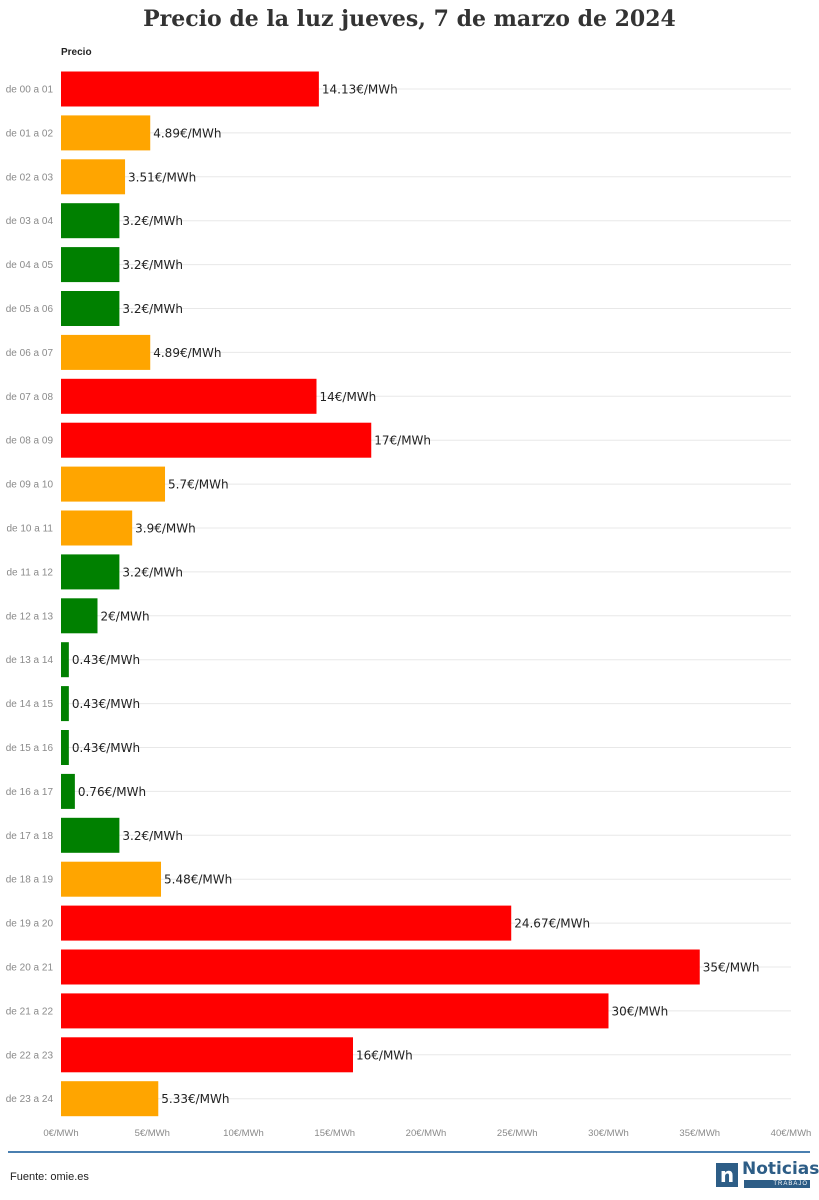 This screenshot has height=1200, width=819. What do you see at coordinates (30, 133) in the screenshot?
I see `category-label: de 01 a 02` at bounding box center [30, 133].